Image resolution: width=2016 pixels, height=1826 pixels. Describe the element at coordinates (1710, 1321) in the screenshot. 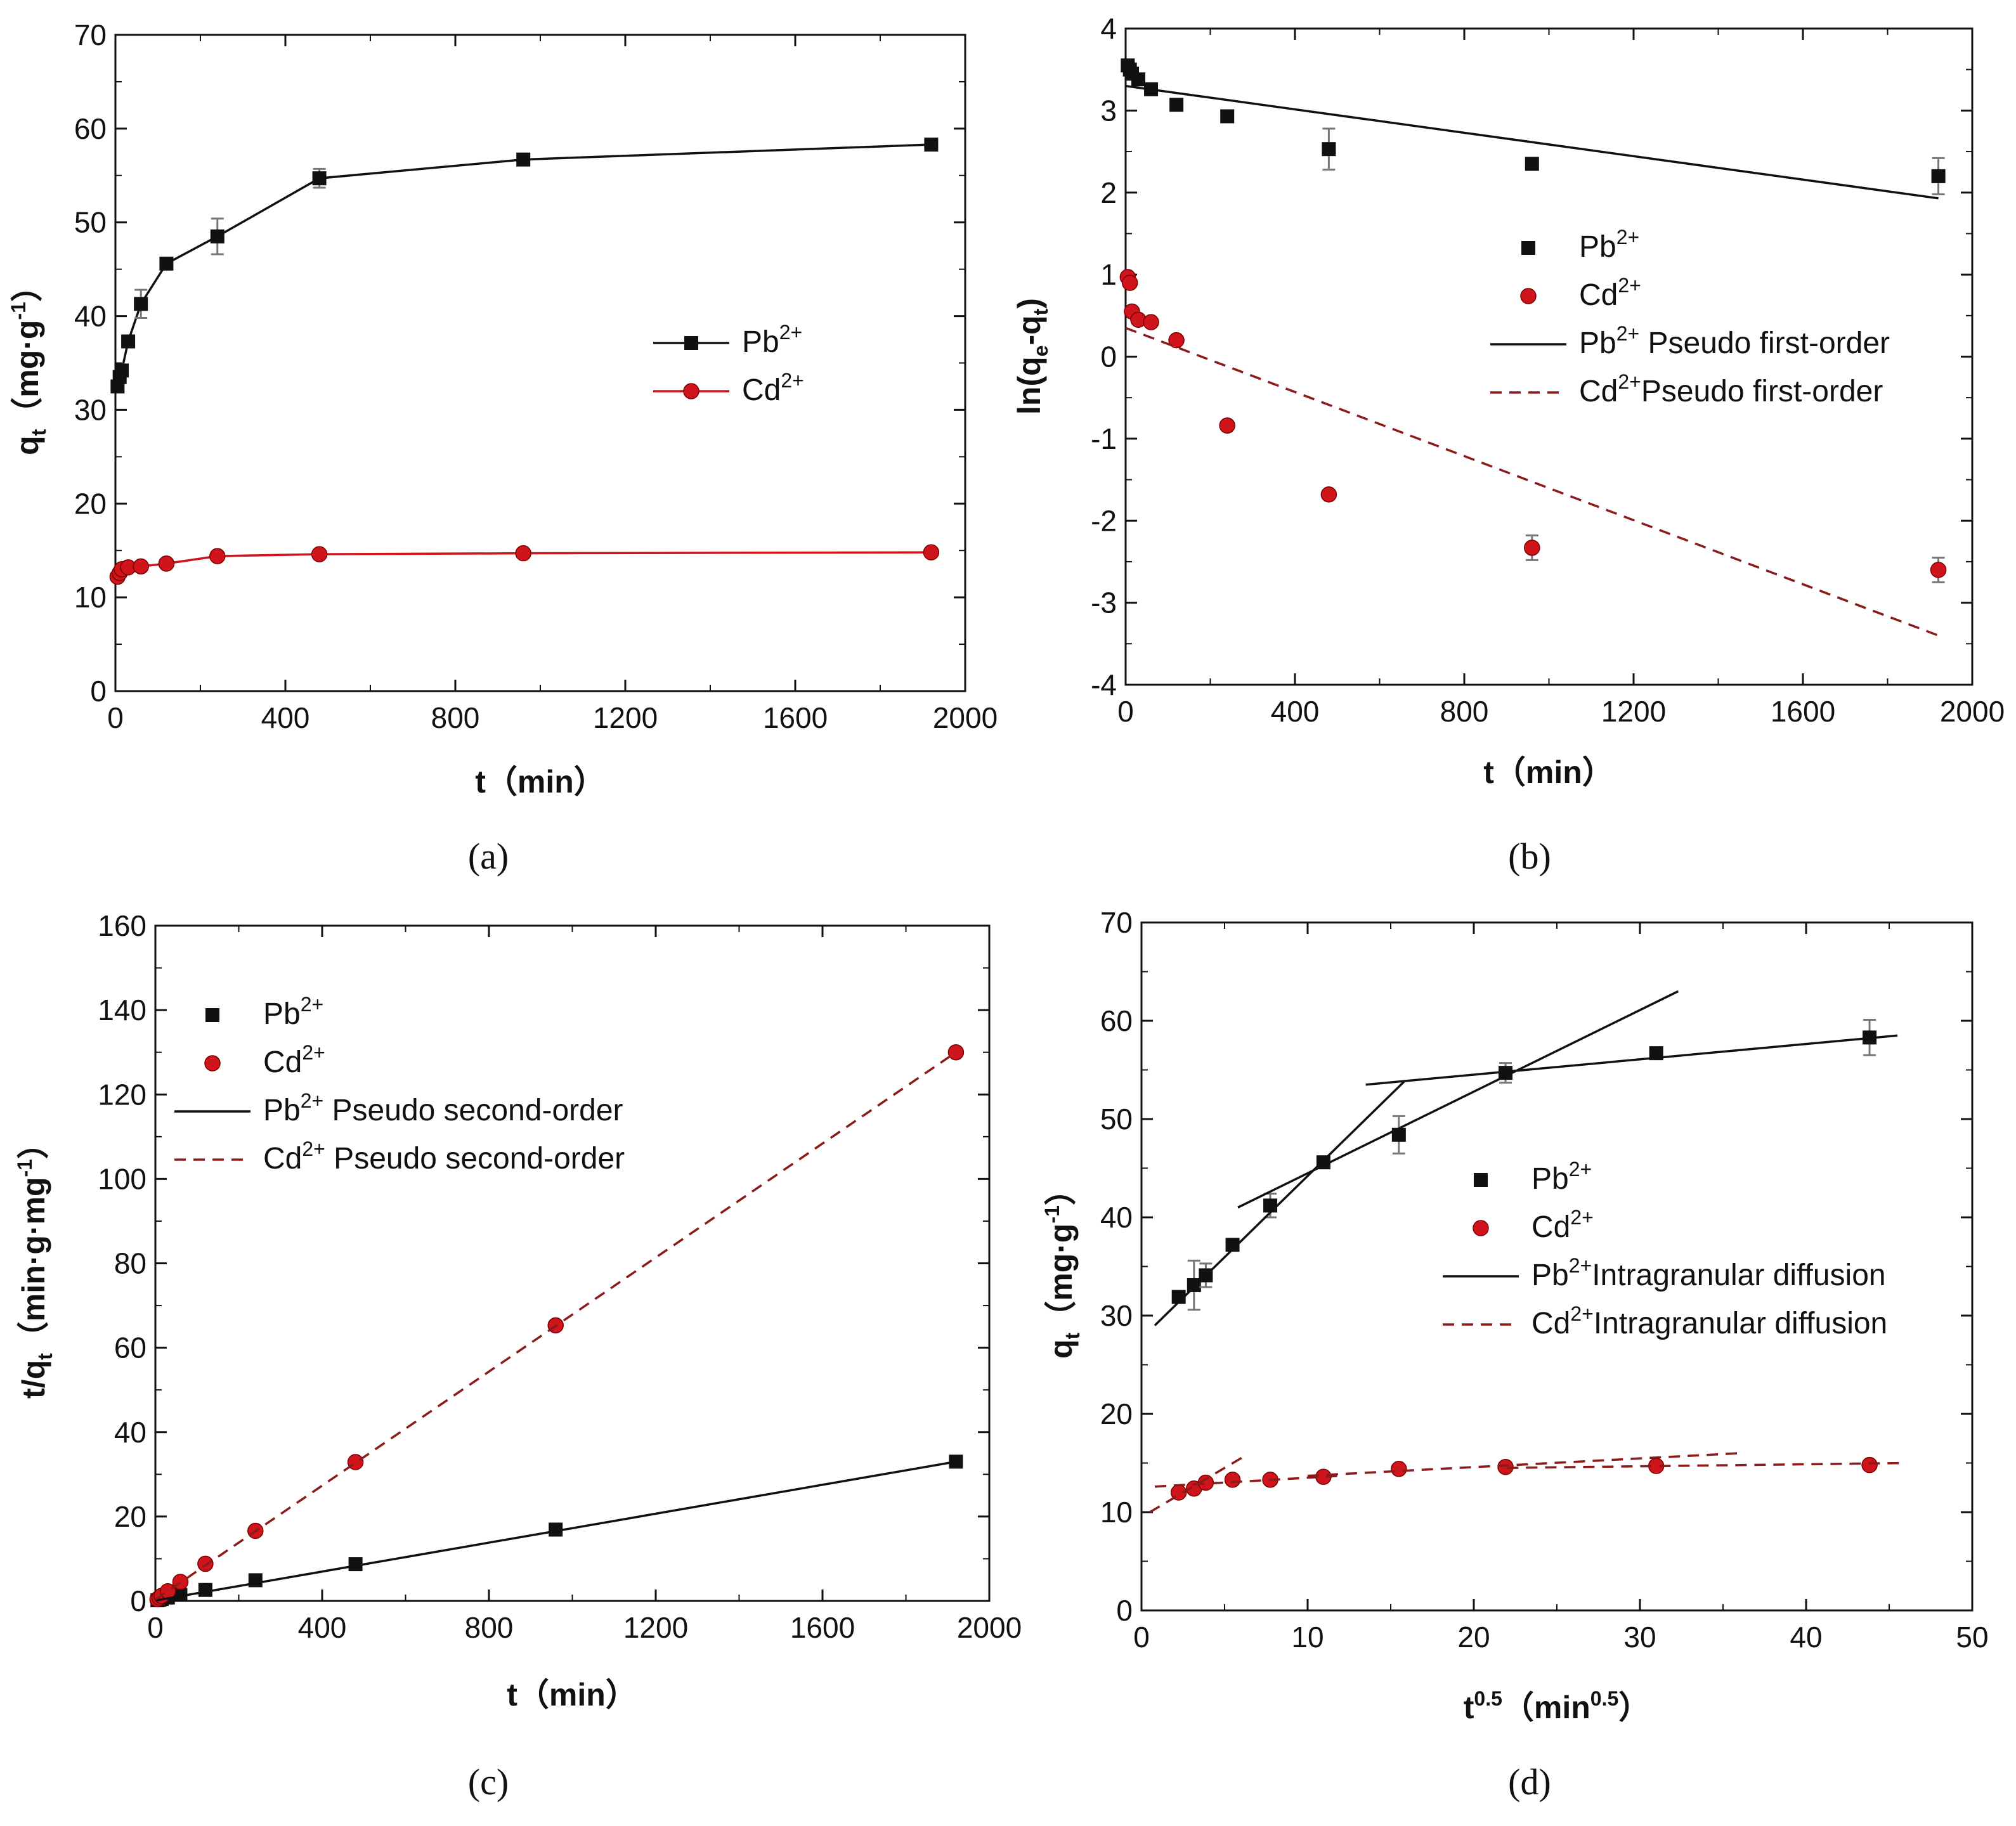

I see `legend-label: Cd2+Intragranular diffusion` at that location.